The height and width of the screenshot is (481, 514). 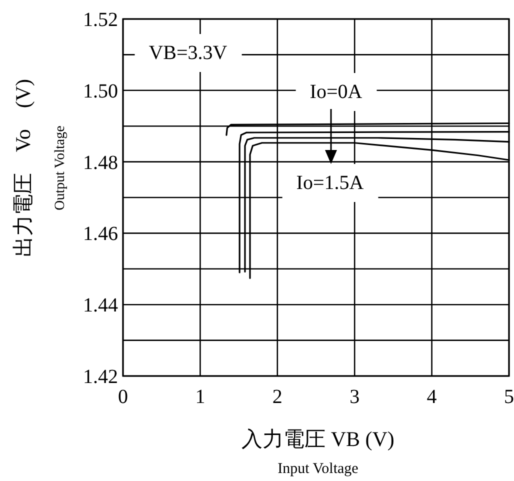 I want to click on x-tick-label: 3, so click(x=355, y=397).